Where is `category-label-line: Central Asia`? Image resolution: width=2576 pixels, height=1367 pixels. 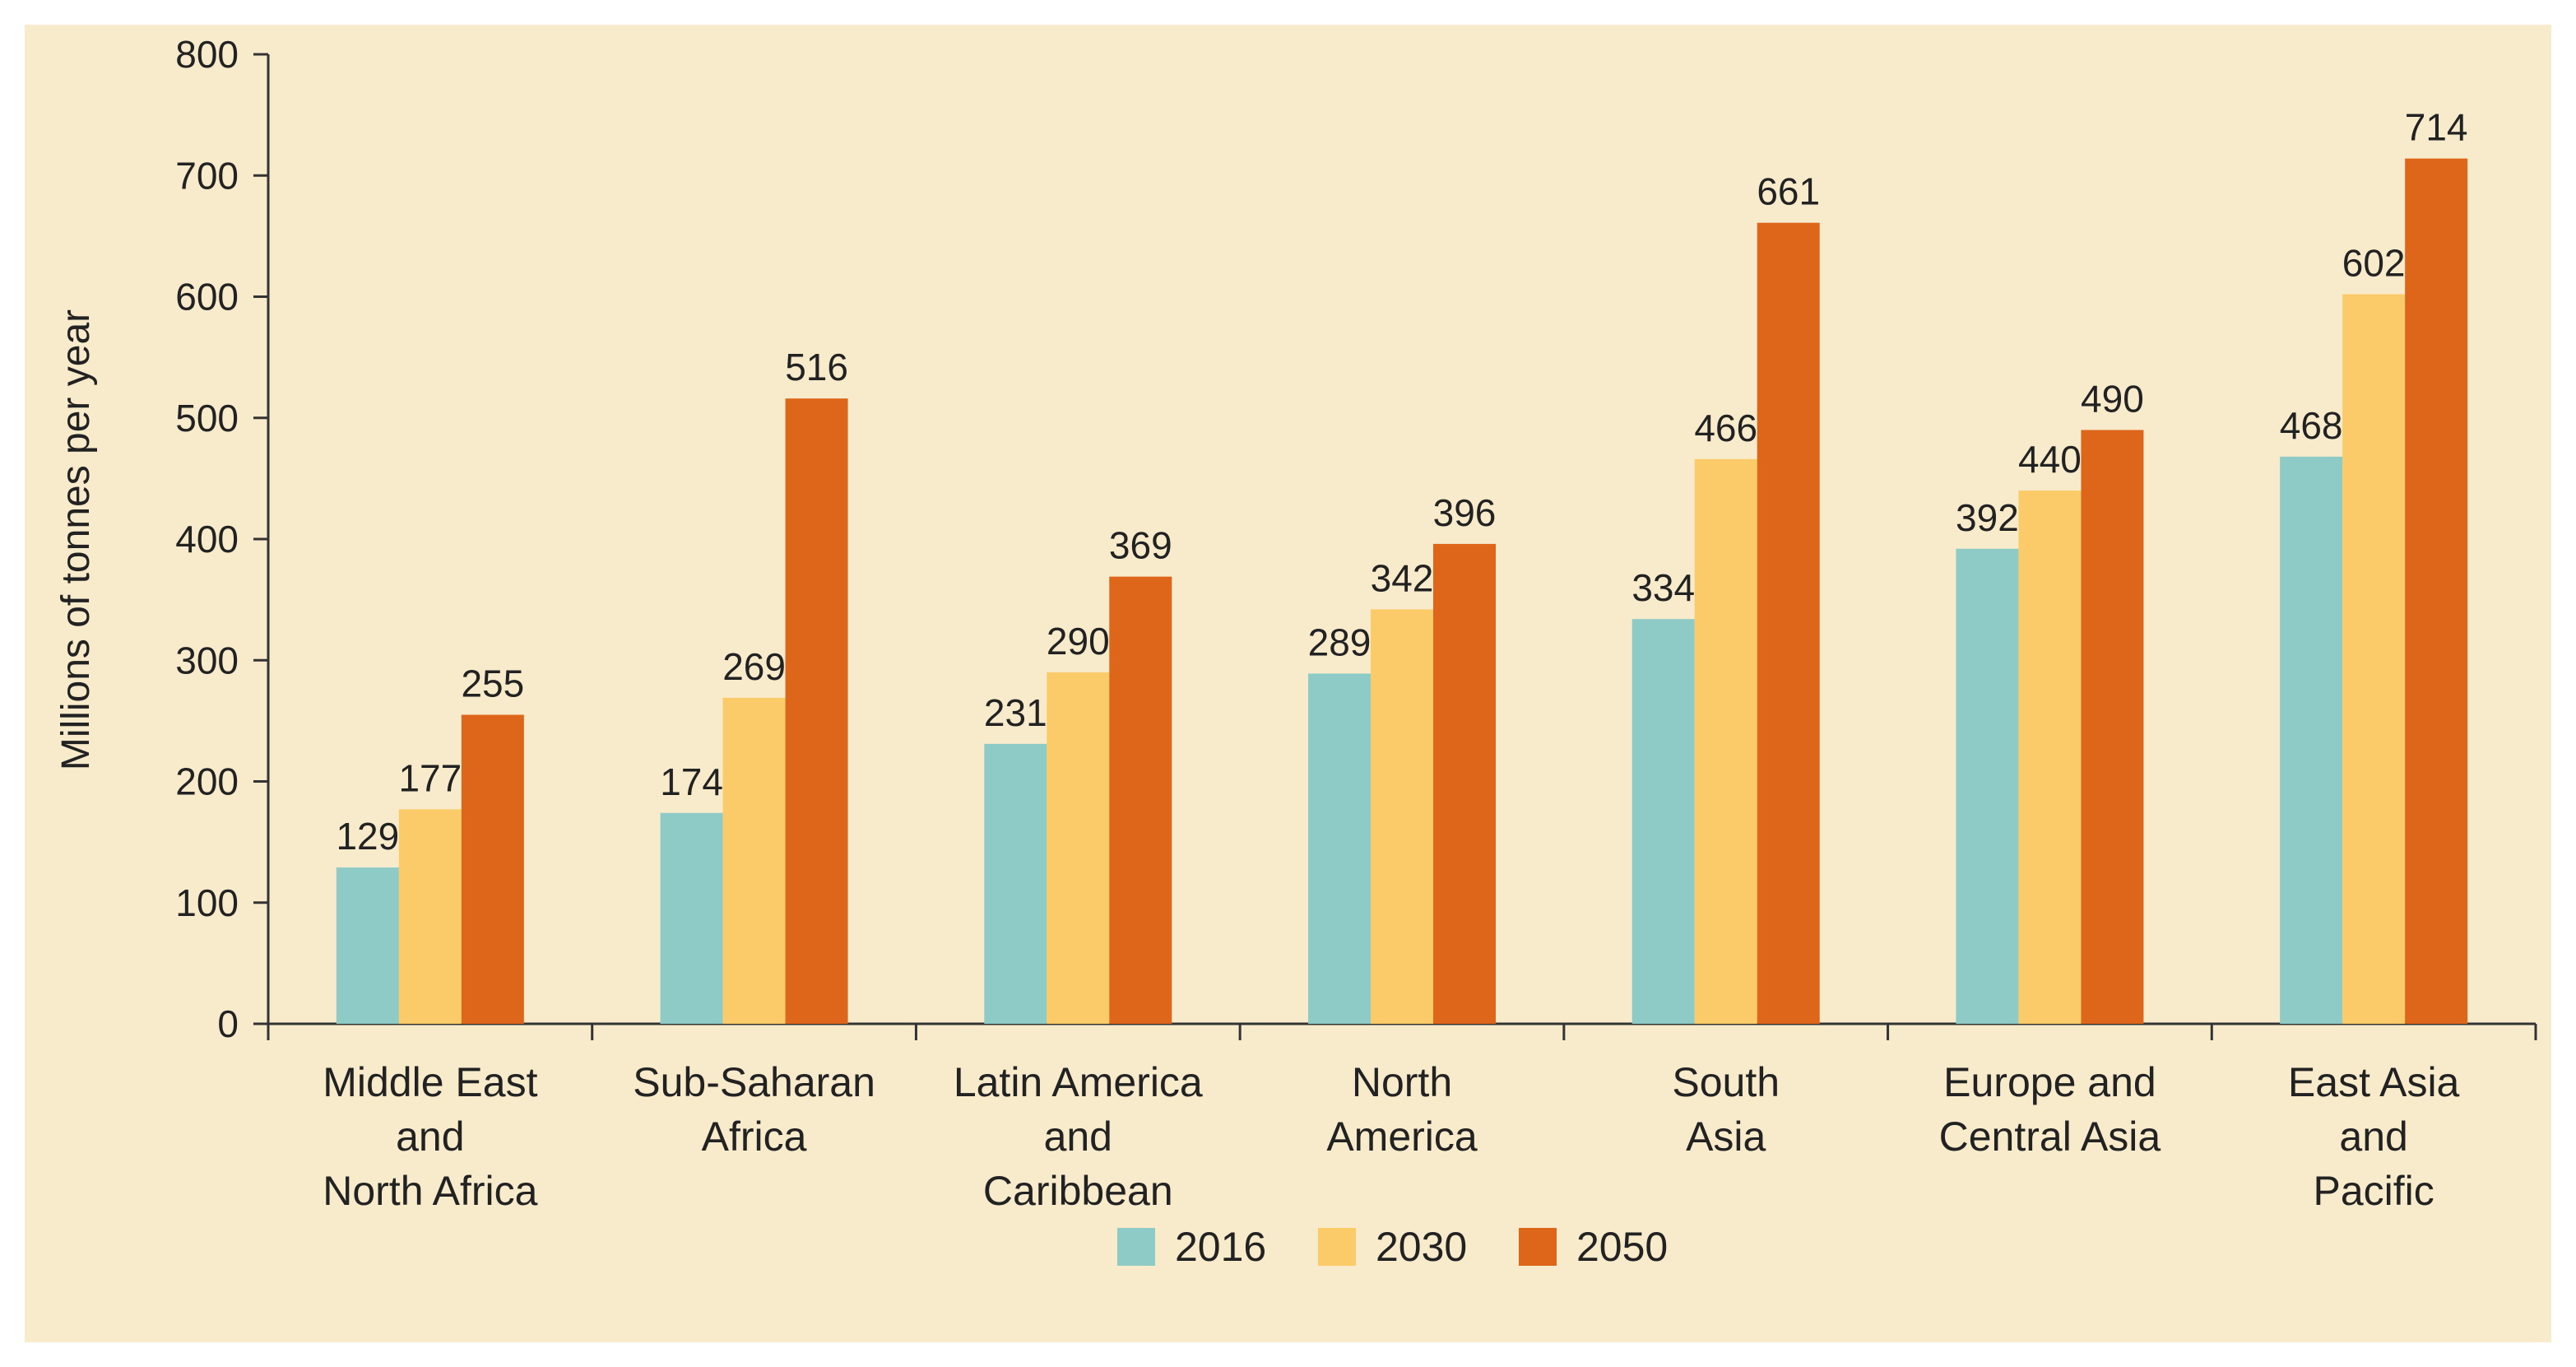 category-label-line: Central Asia is located at coordinates (2050, 1137).